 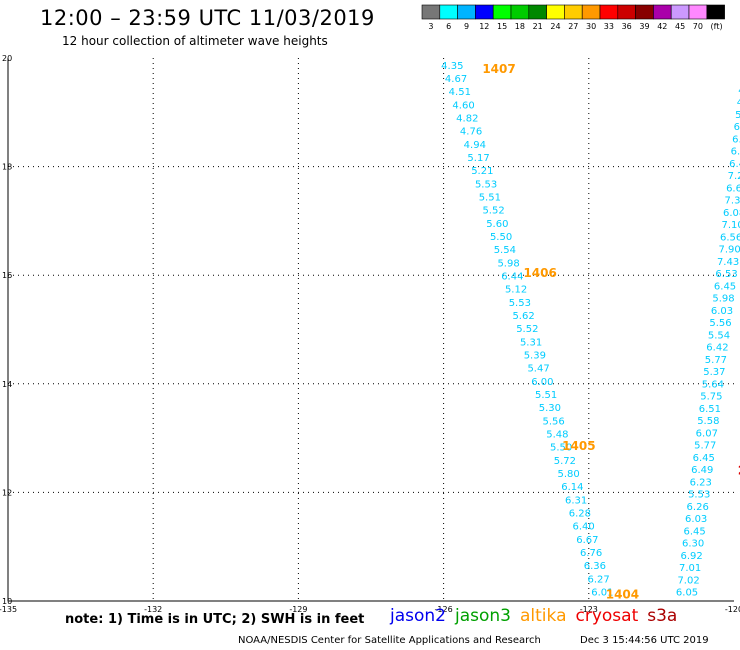 I want to click on chart-title: 12:00 – 23:59 UTC 11/03/2019, so click(x=207, y=18).